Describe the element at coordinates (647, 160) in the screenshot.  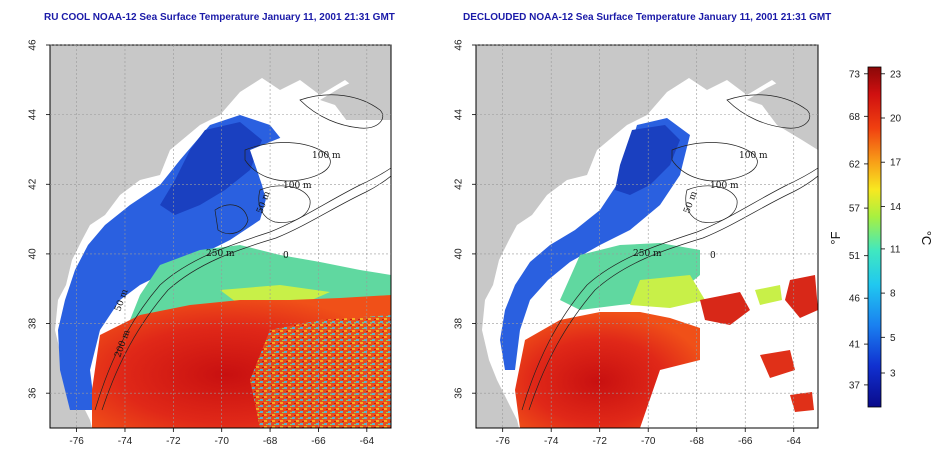
I see `panel2-deep-cold-water` at that location.